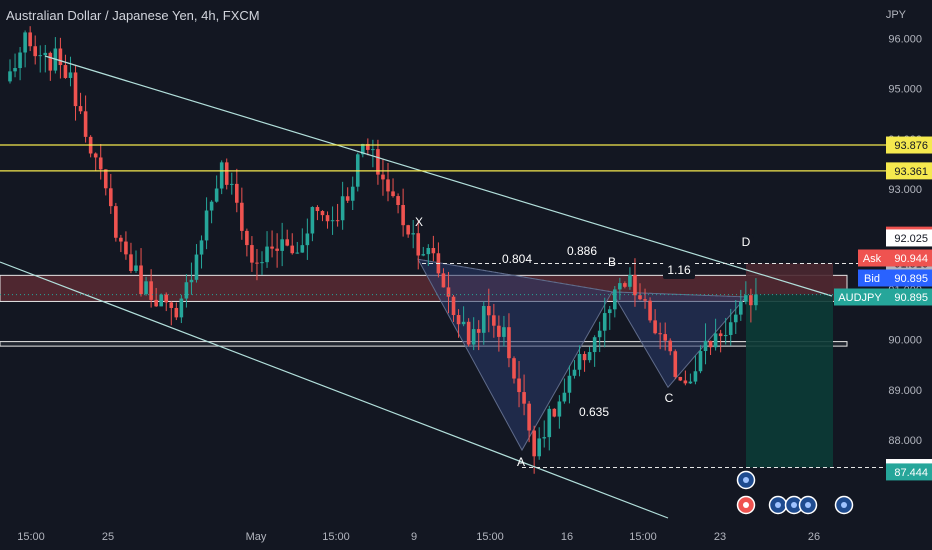  Describe the element at coordinates (905, 190) in the screenshot. I see `y-tick-label: 93.000` at that location.